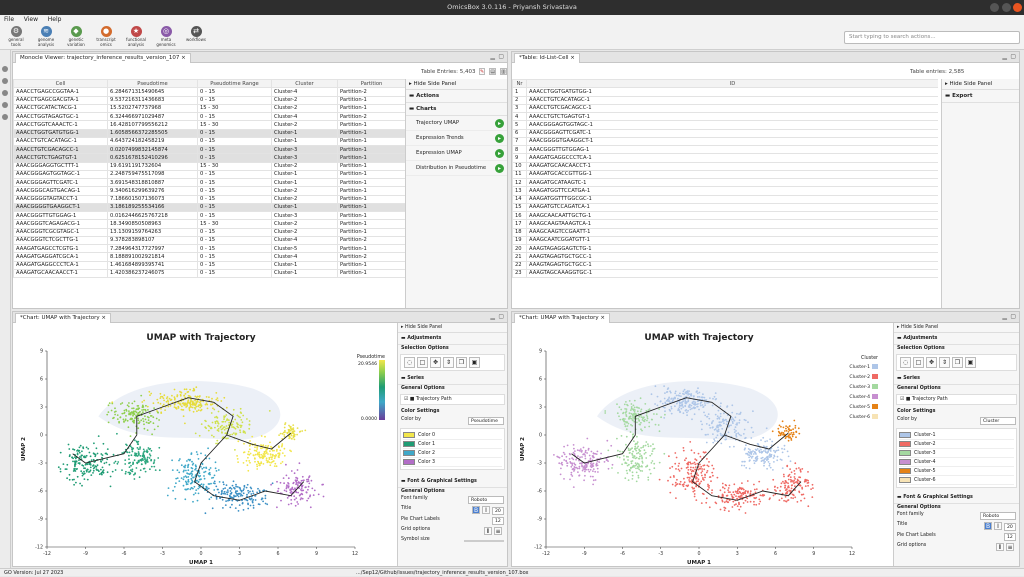 The width and height of the screenshot is (1024, 577). What do you see at coordinates (452, 444) in the screenshot?
I see `color-swatch-row: Color 1` at bounding box center [452, 444].